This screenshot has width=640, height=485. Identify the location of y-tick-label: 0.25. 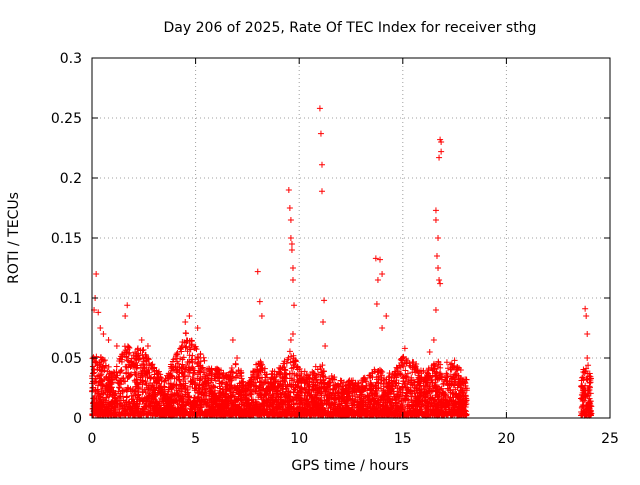
(66, 119).